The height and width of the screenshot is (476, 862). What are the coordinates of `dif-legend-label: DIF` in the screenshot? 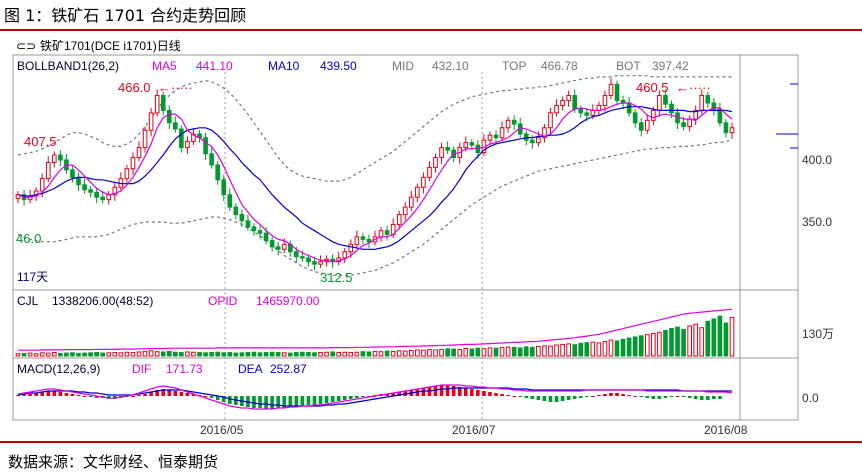 It's located at (141, 369).